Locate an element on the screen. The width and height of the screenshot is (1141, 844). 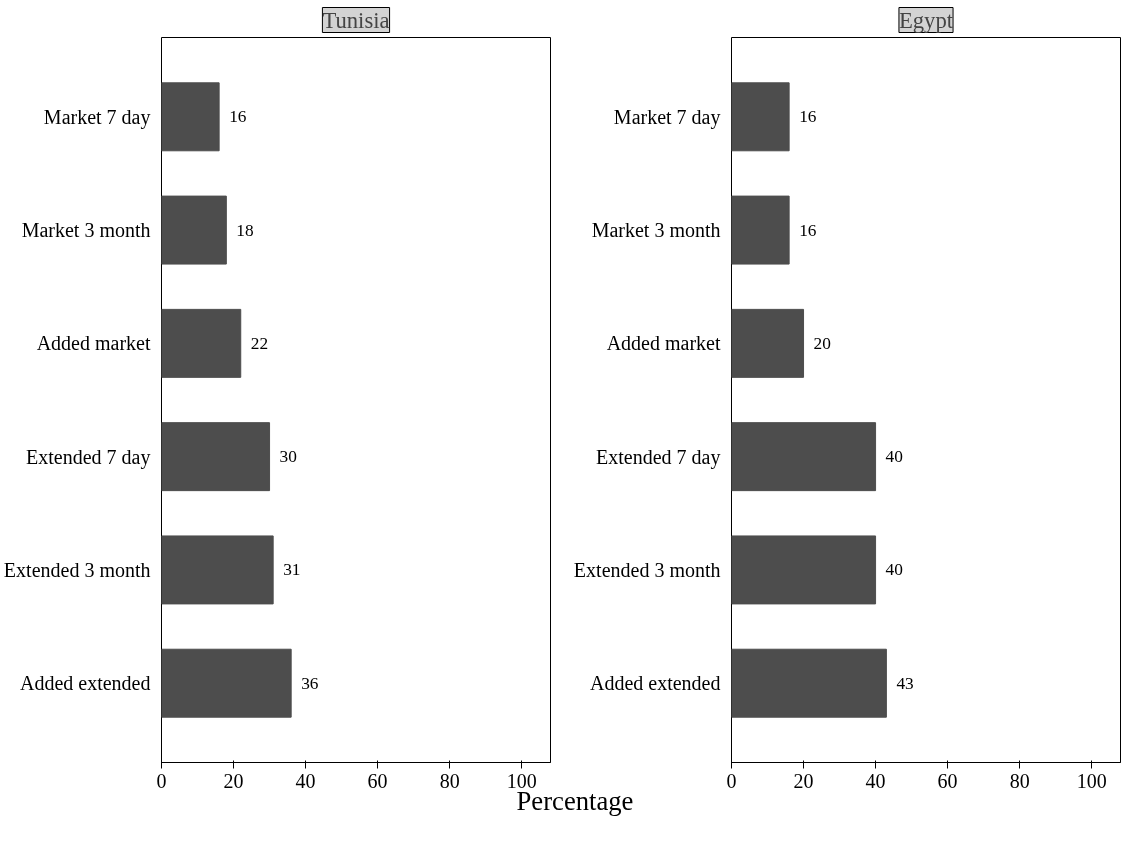
data-label: 36 is located at coordinates (310, 683).